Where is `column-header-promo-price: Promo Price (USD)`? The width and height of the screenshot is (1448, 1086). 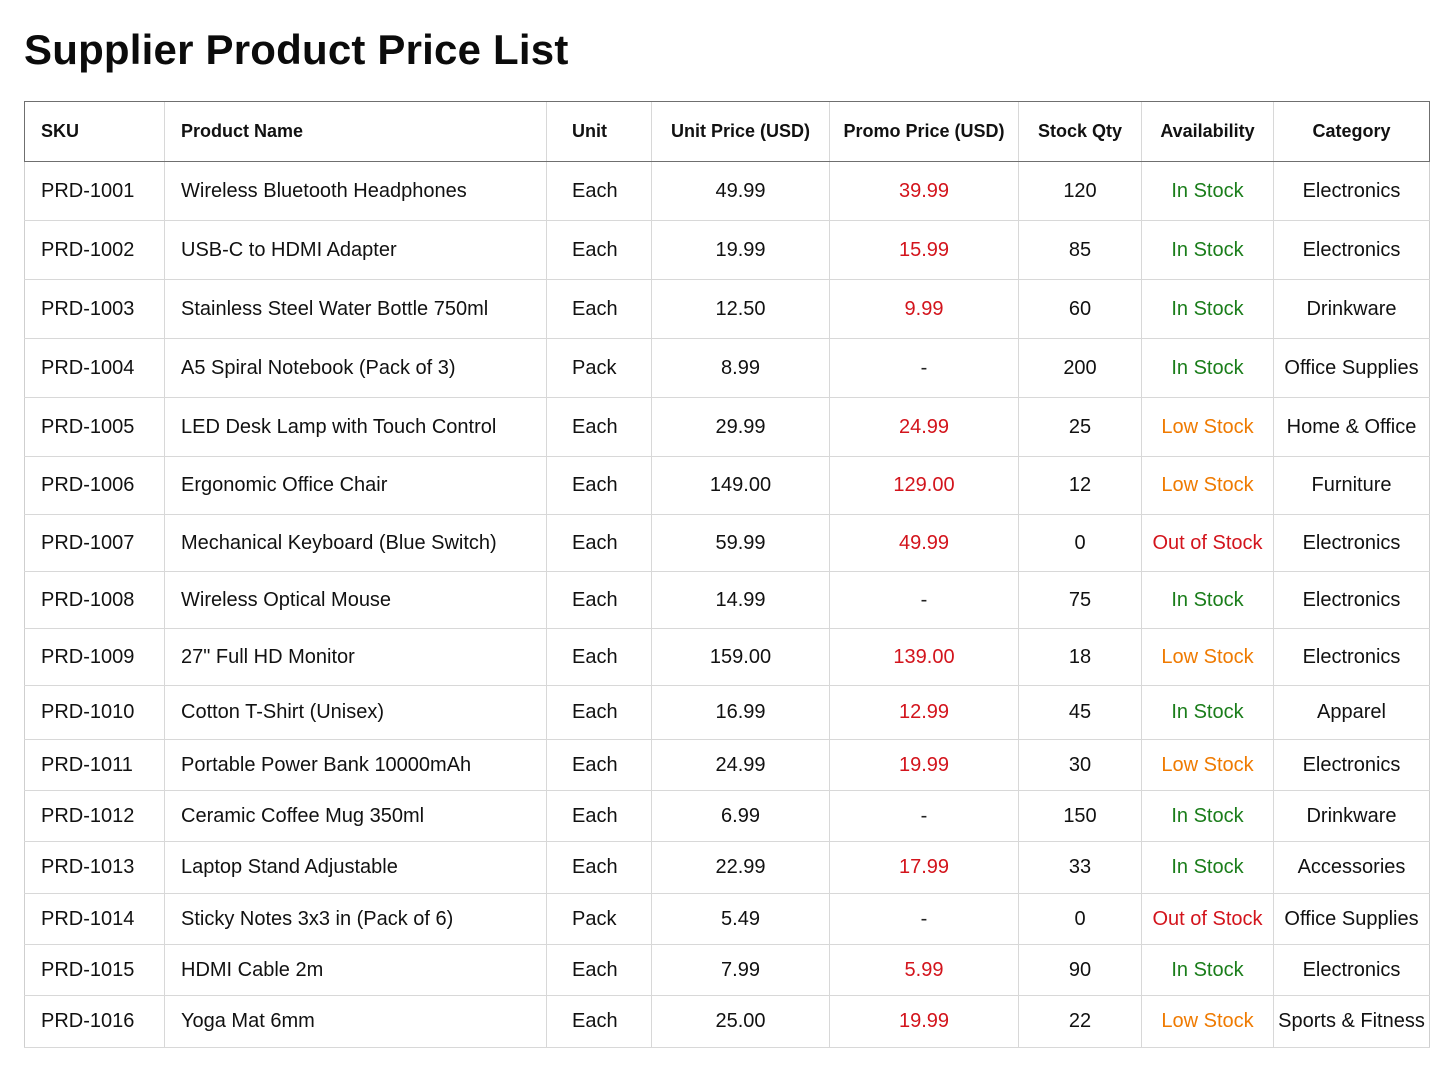 column-header-promo-price: Promo Price (USD) is located at coordinates (924, 131).